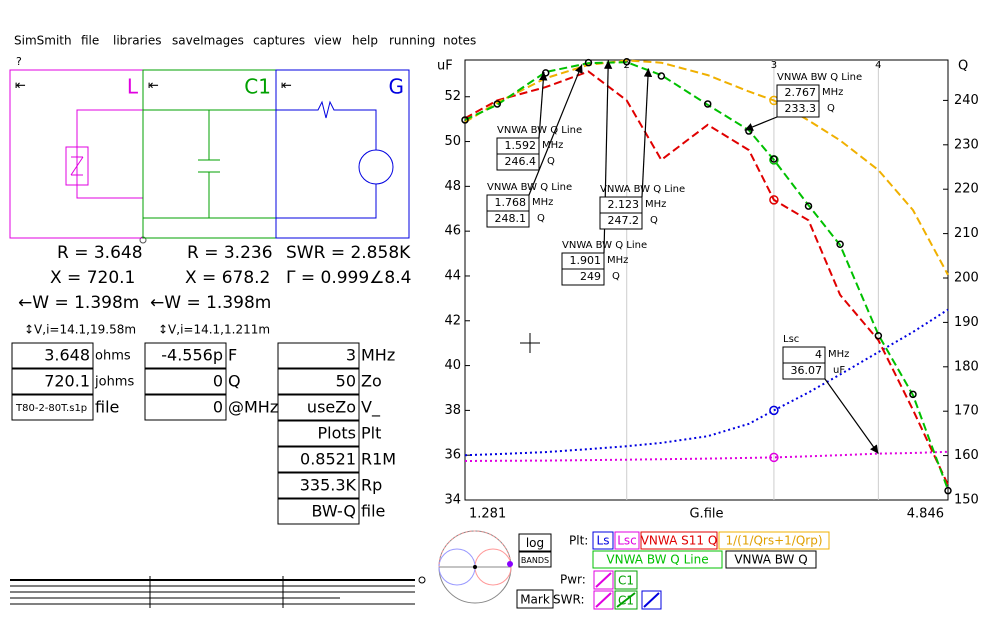  What do you see at coordinates (286, 86) in the screenshot?
I see `block-arrow: ⇤` at bounding box center [286, 86].